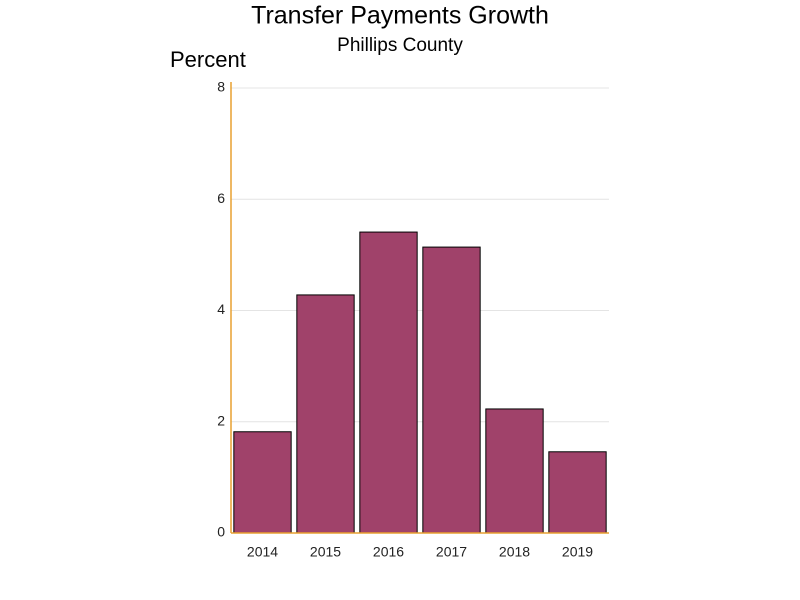 The image size is (800, 600). What do you see at coordinates (577, 552) in the screenshot?
I see `x-tick-label: 2019` at bounding box center [577, 552].